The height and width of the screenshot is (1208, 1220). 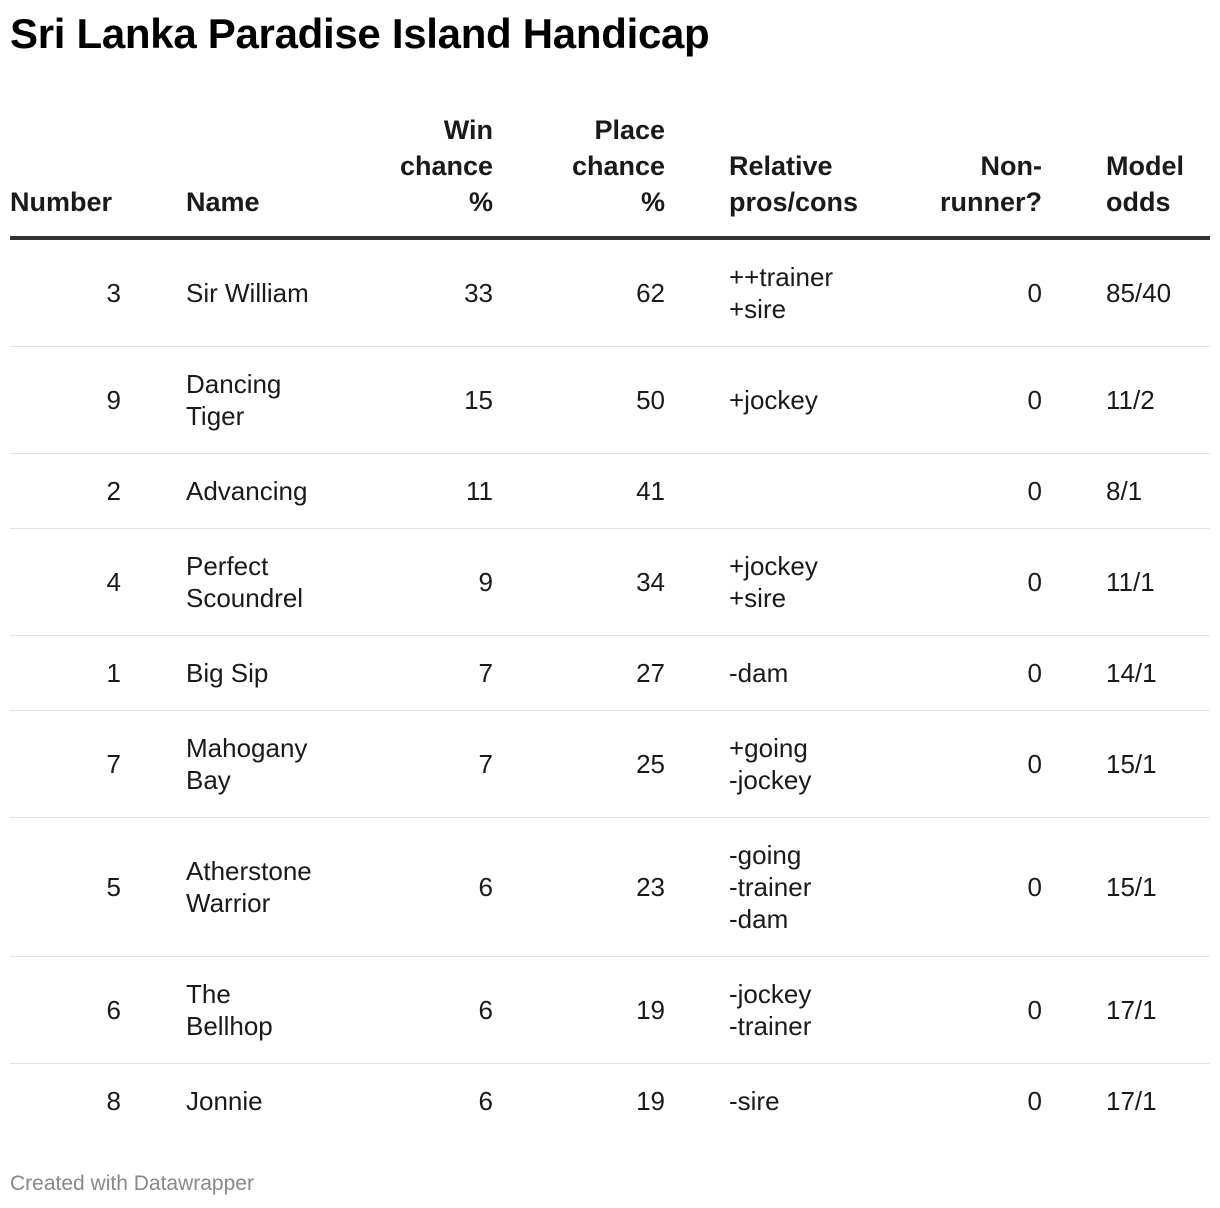 What do you see at coordinates (1158, 1010) in the screenshot?
I see `cell-model-odds: 17/1` at bounding box center [1158, 1010].